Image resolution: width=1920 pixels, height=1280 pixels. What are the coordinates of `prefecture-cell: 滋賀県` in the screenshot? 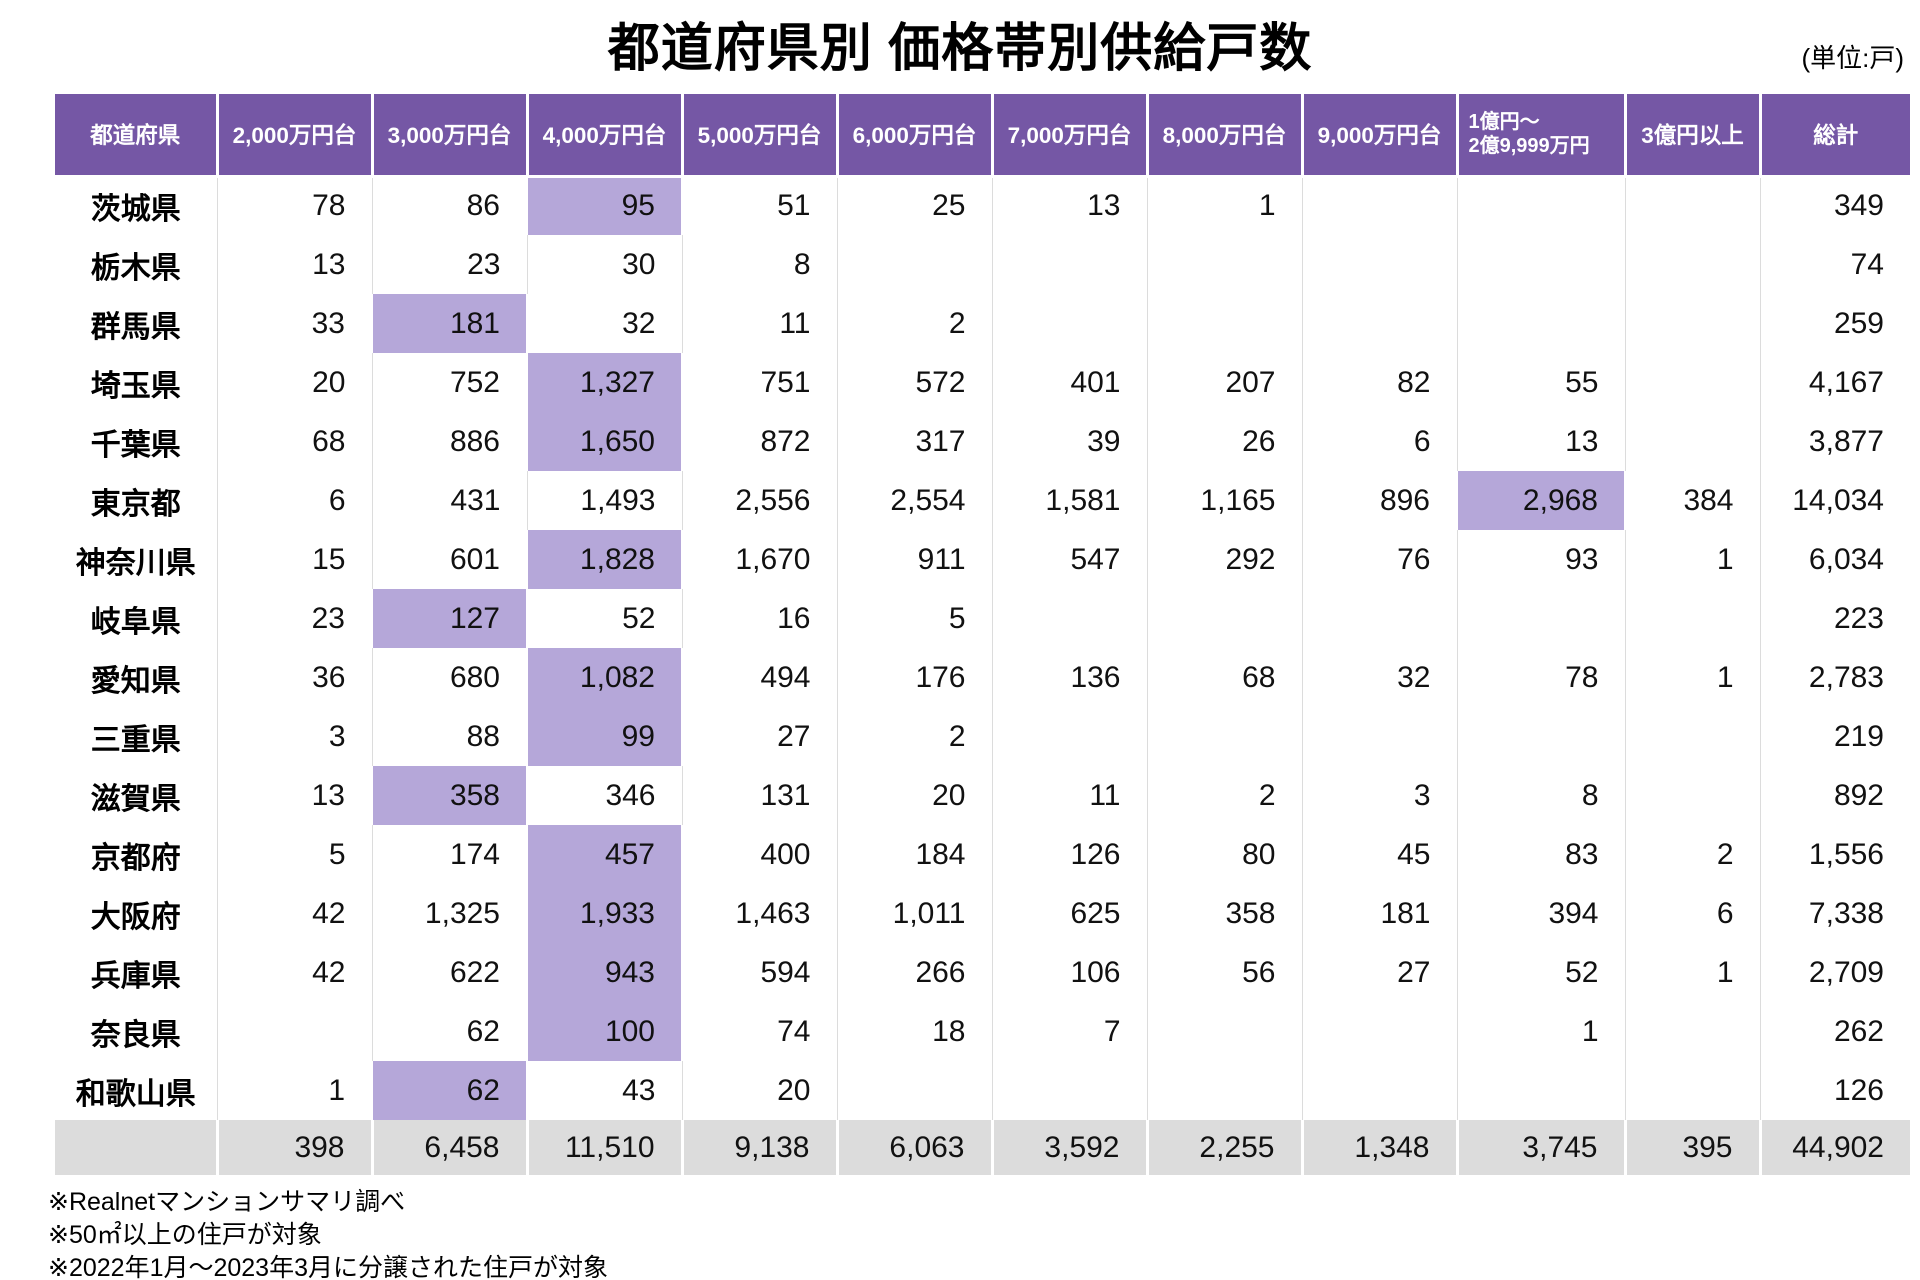 It's located at (136, 795).